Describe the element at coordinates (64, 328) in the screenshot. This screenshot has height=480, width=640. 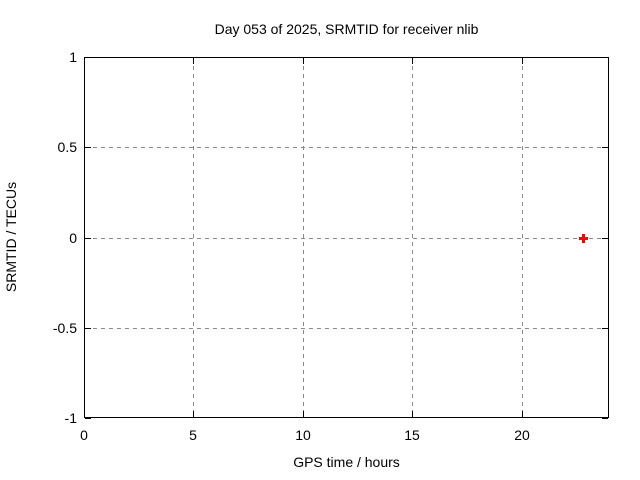
I see `y-tick-label: -0.5` at that location.